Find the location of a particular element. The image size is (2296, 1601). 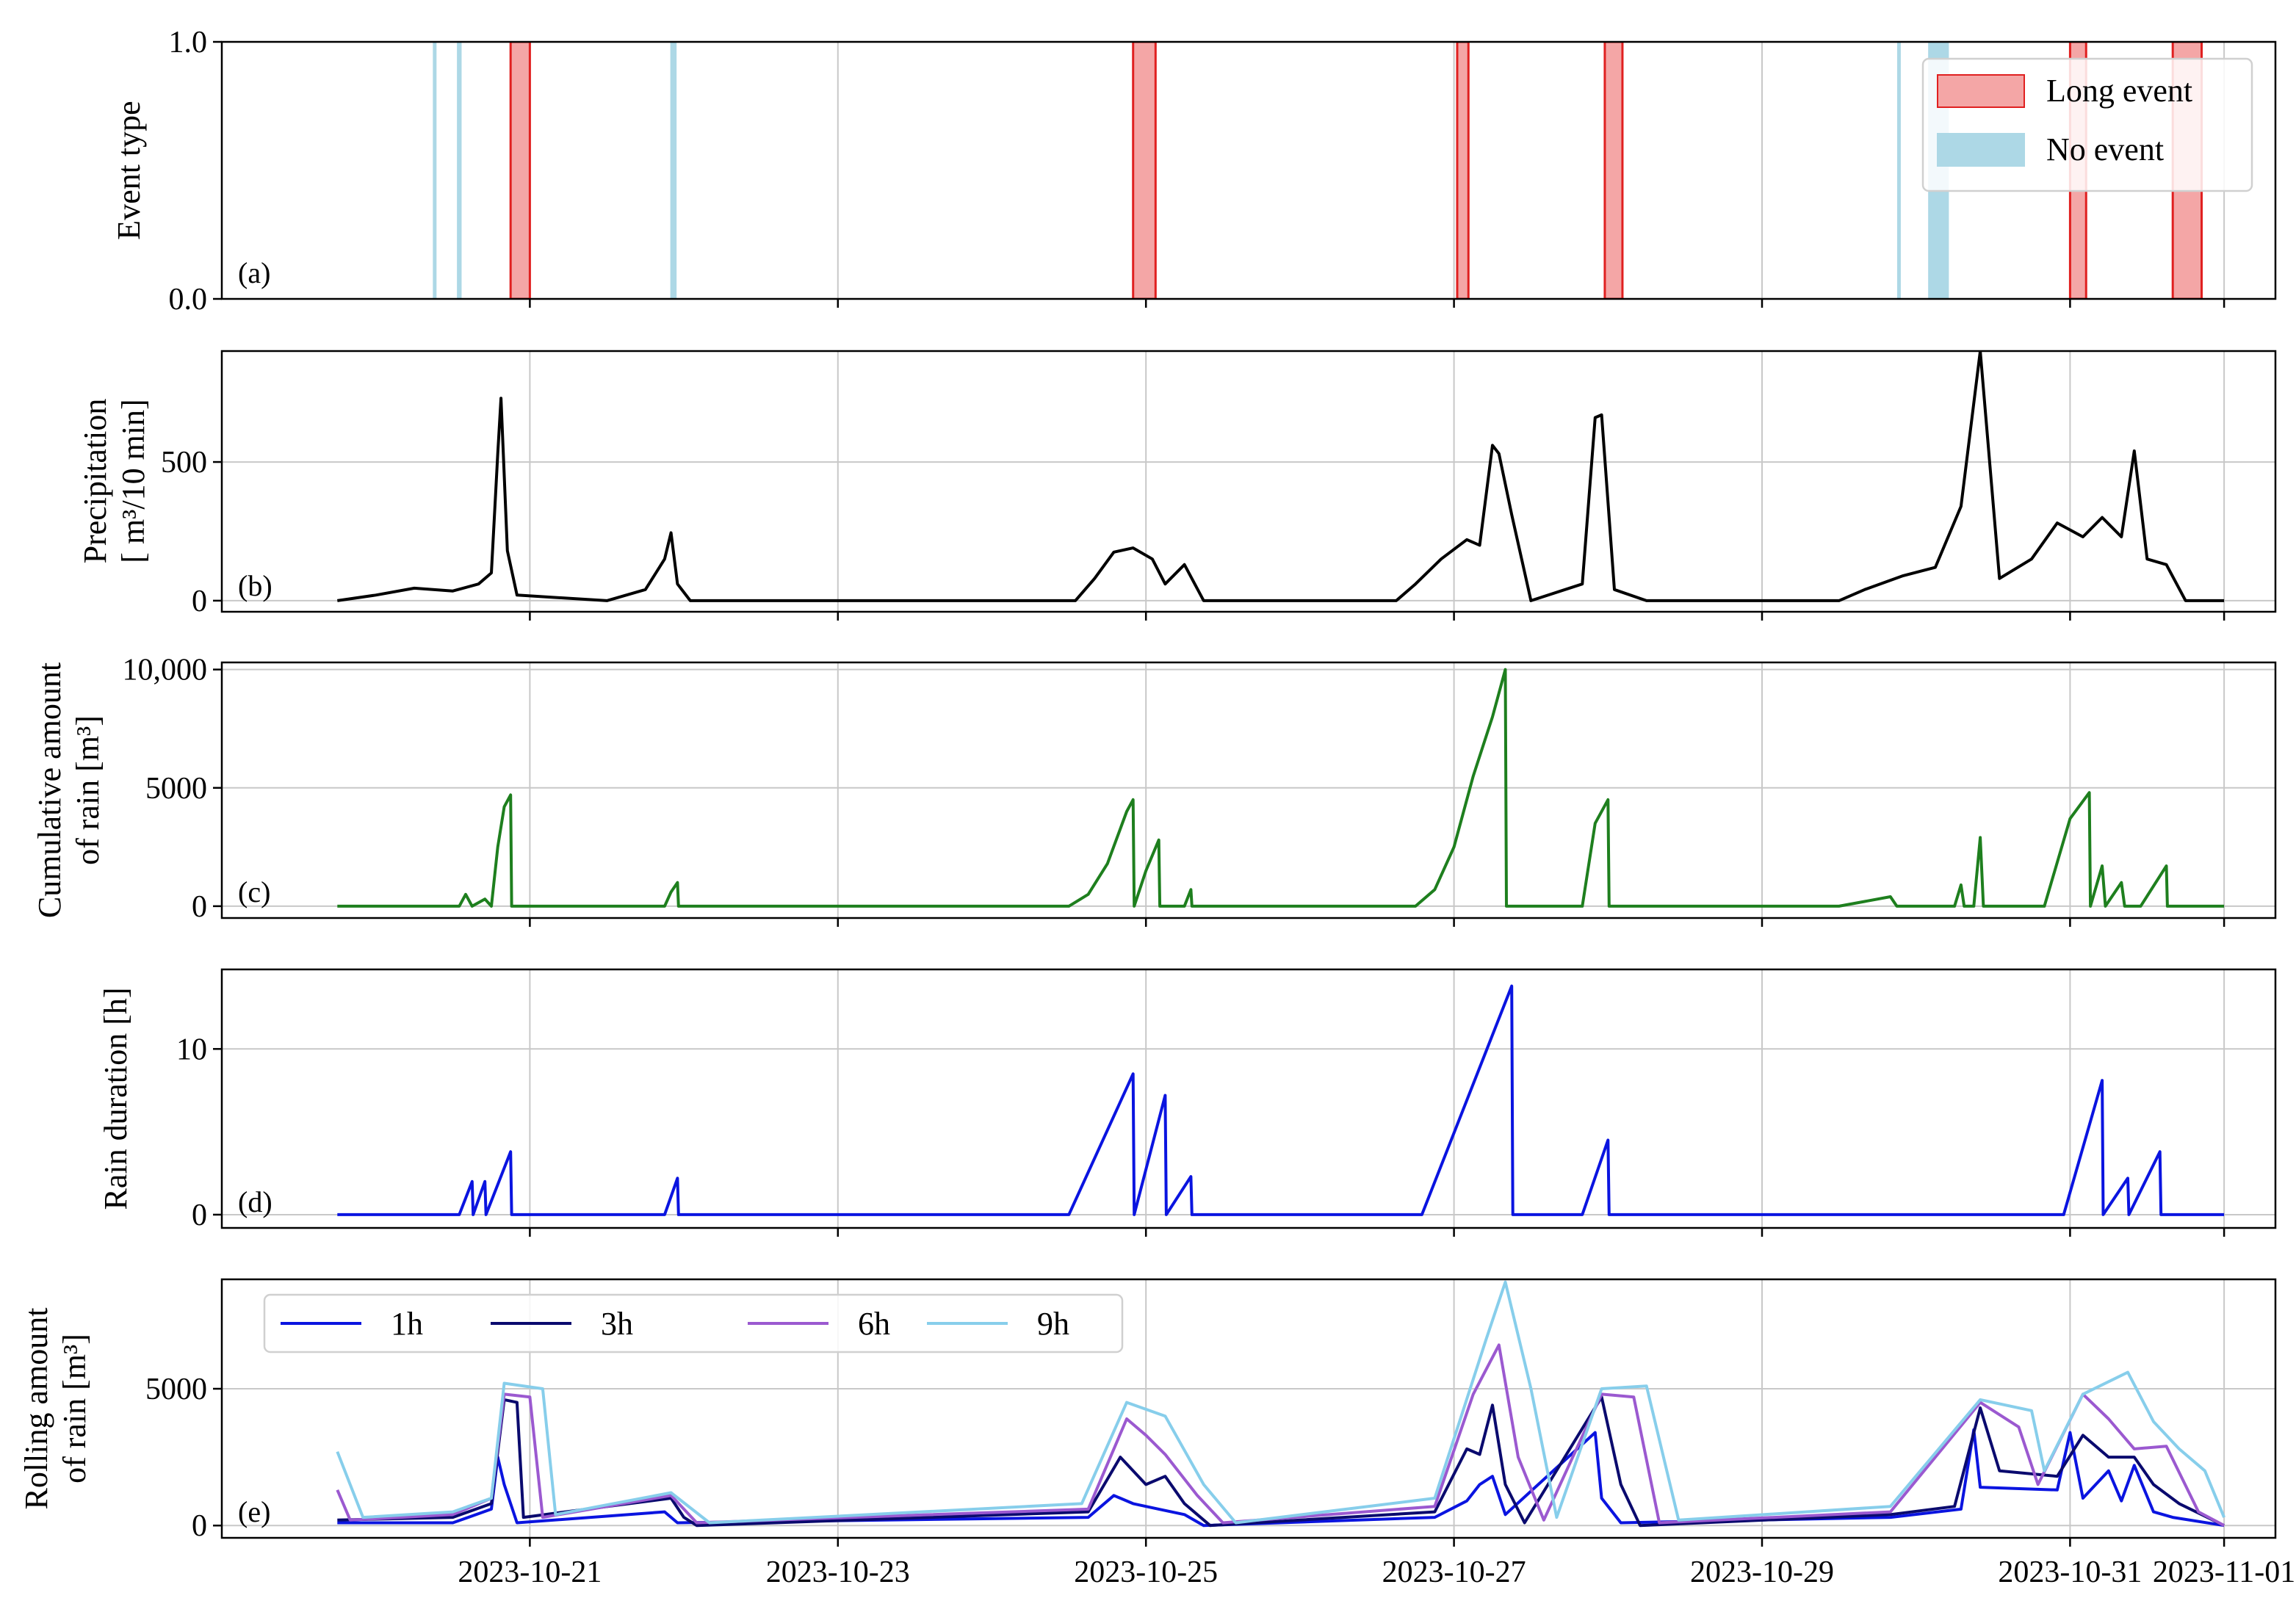

grid is located at coordinates (1248, 1409).